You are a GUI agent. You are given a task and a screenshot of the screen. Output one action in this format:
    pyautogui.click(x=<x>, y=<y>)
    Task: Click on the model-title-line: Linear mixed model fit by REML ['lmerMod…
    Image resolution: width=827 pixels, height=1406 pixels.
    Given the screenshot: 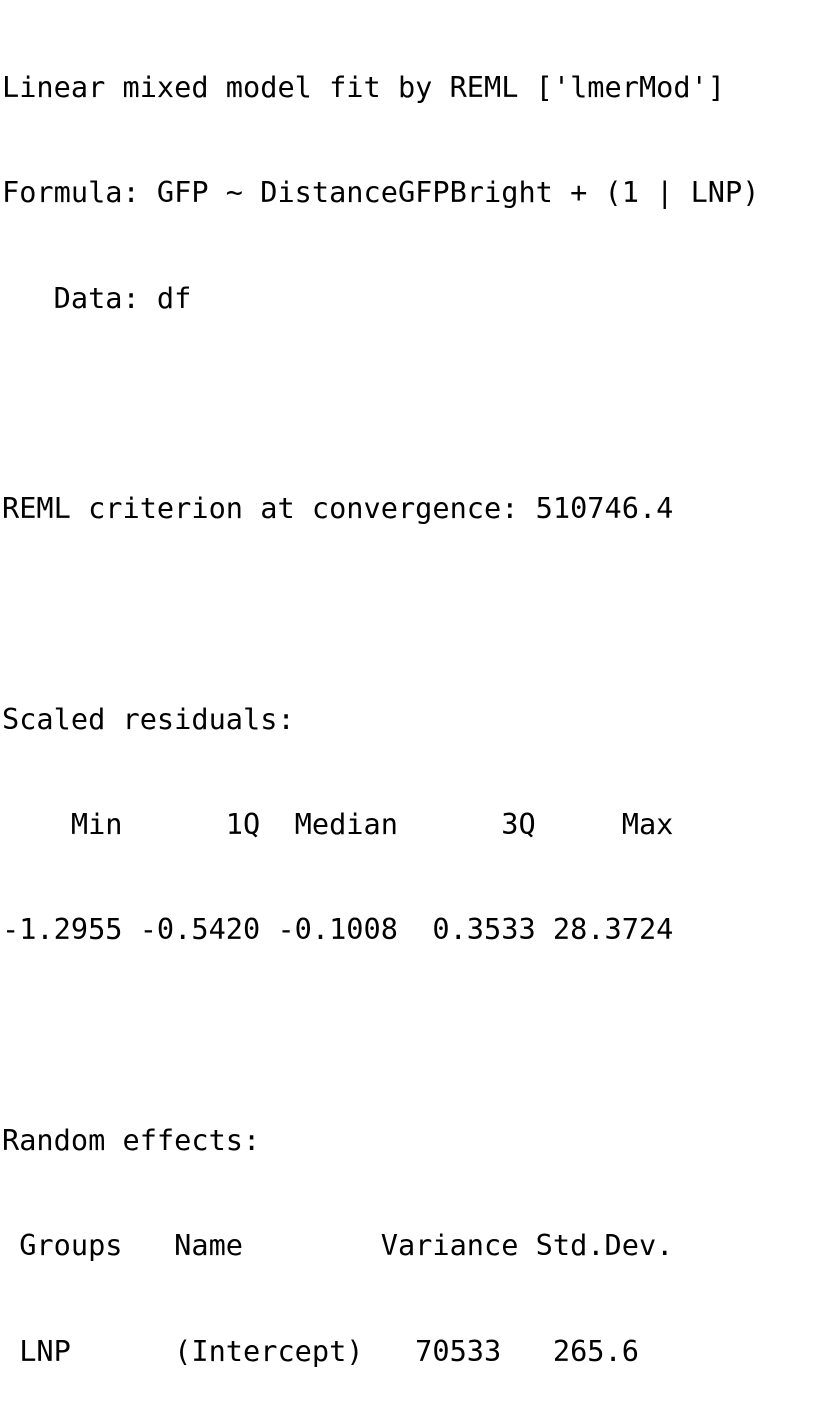 What is the action you would take?
    pyautogui.click(x=364, y=87)
    